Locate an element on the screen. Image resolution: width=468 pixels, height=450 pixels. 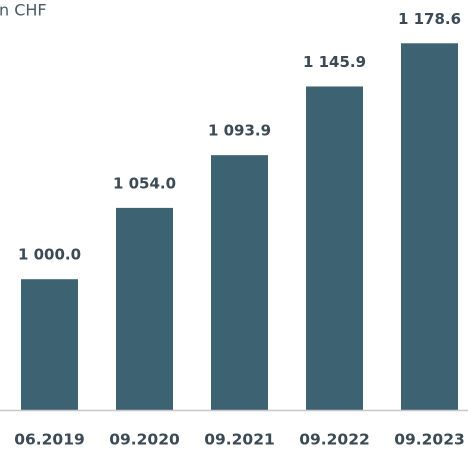
x-tick-label: 06.2019 is located at coordinates (49, 440).